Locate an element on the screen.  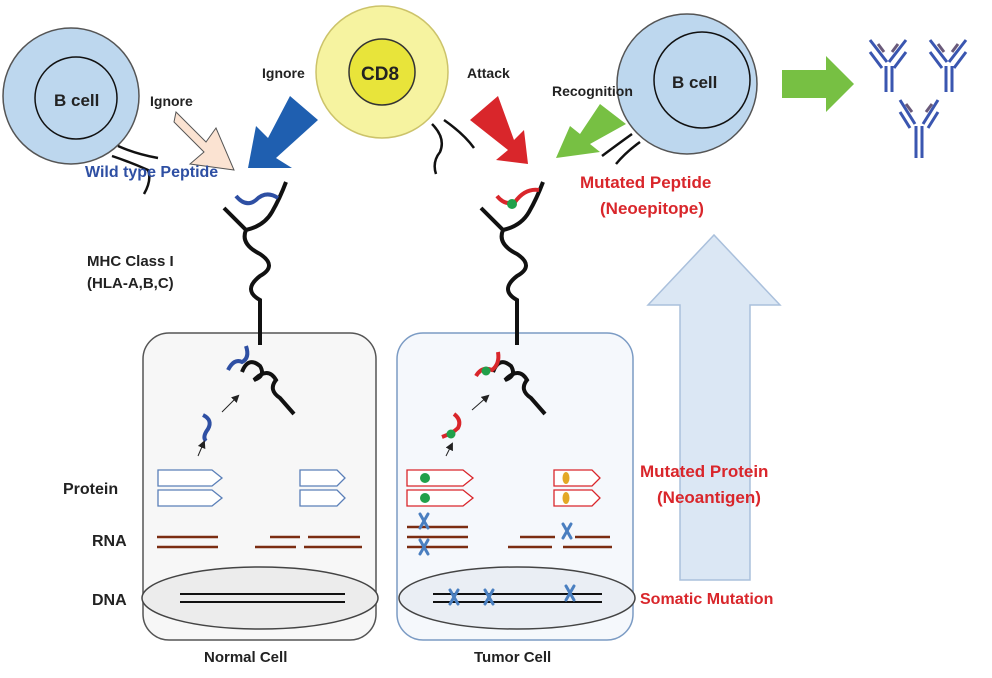
protein-mutation-dots is located at coordinates (495, 488).